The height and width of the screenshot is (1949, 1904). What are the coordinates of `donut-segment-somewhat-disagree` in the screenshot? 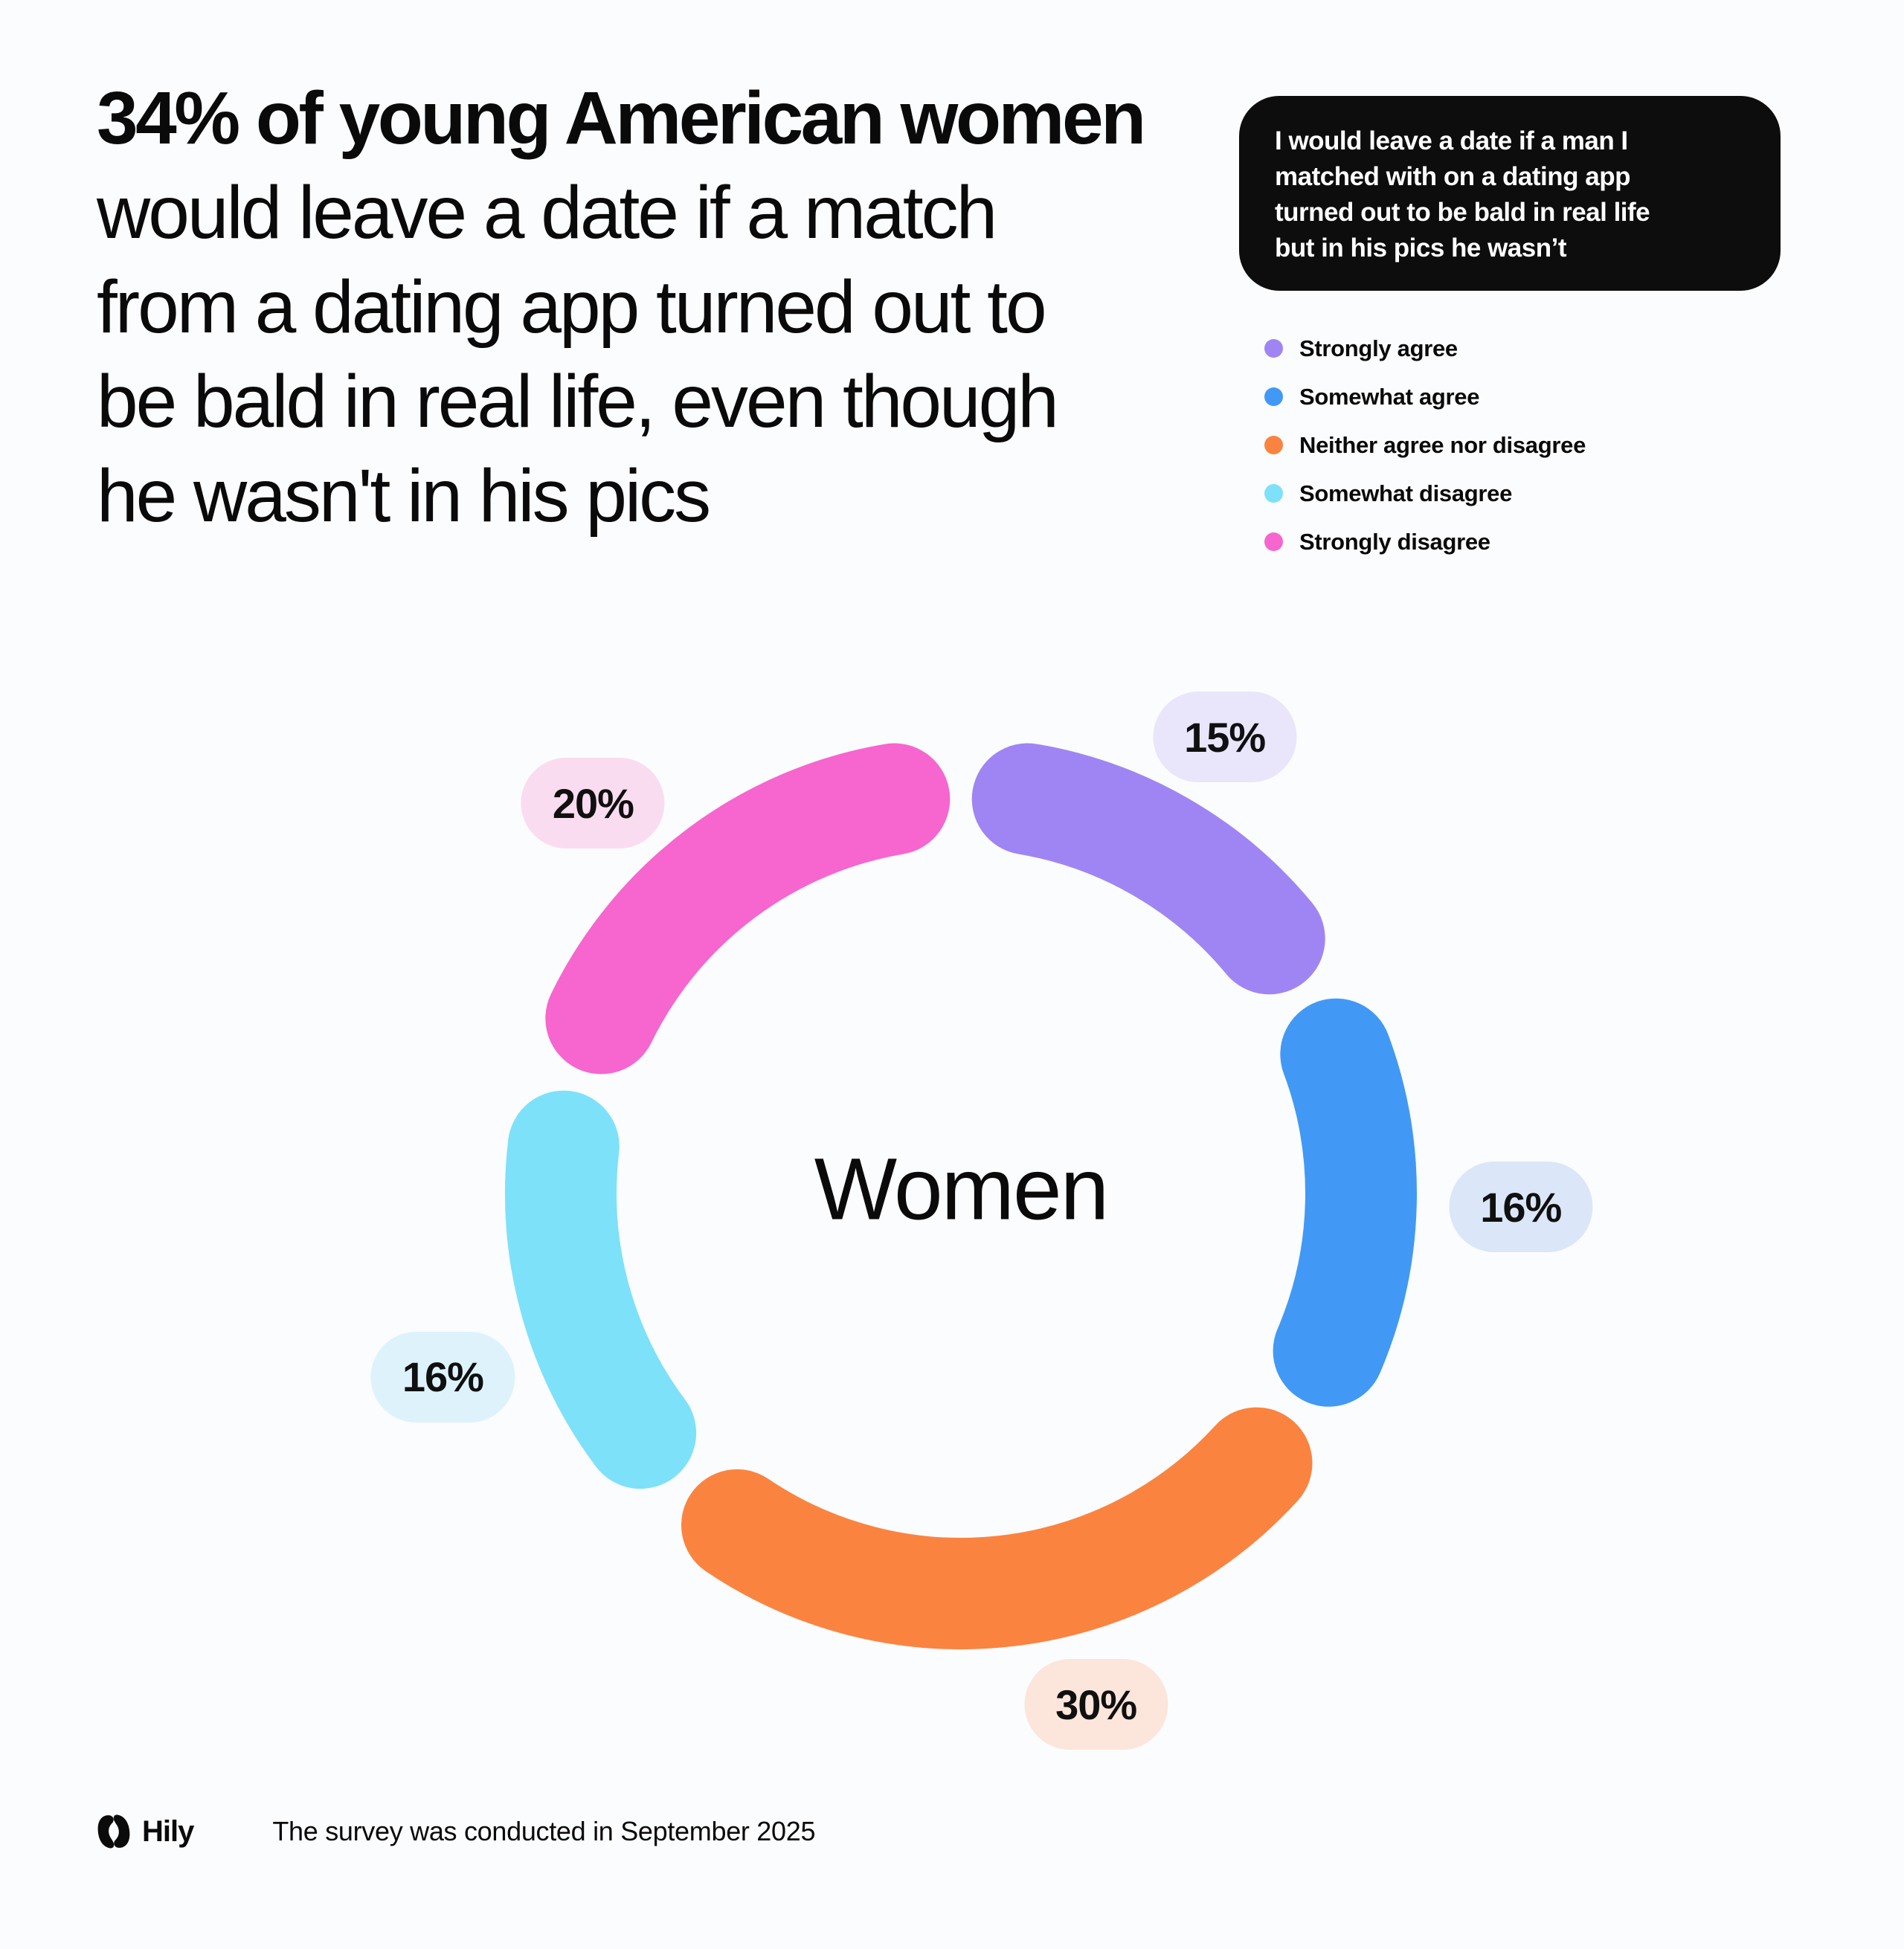 It's located at (601, 1289).